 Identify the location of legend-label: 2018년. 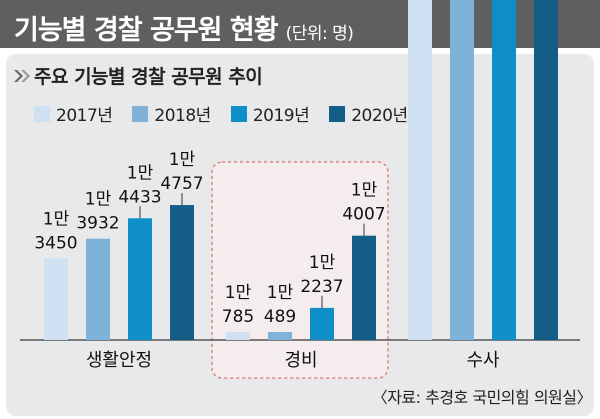
(182, 116).